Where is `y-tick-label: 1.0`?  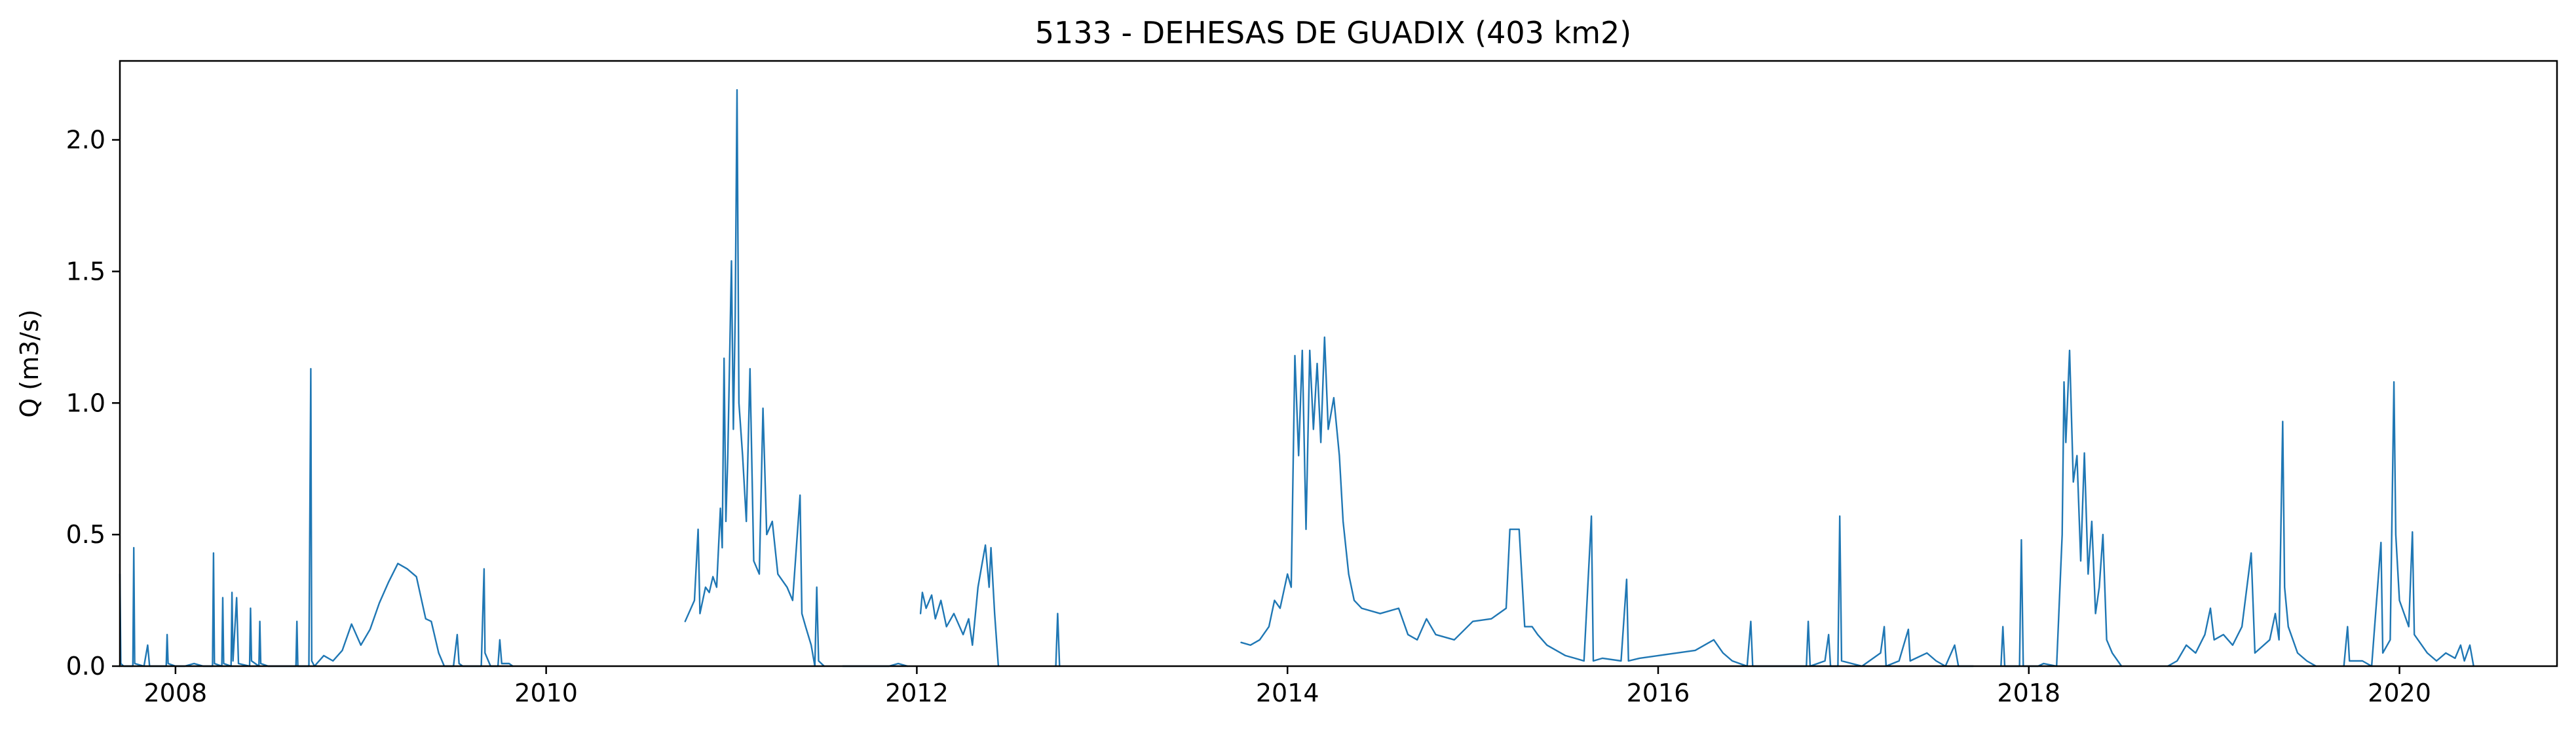 y-tick-label: 1.0 is located at coordinates (86, 402).